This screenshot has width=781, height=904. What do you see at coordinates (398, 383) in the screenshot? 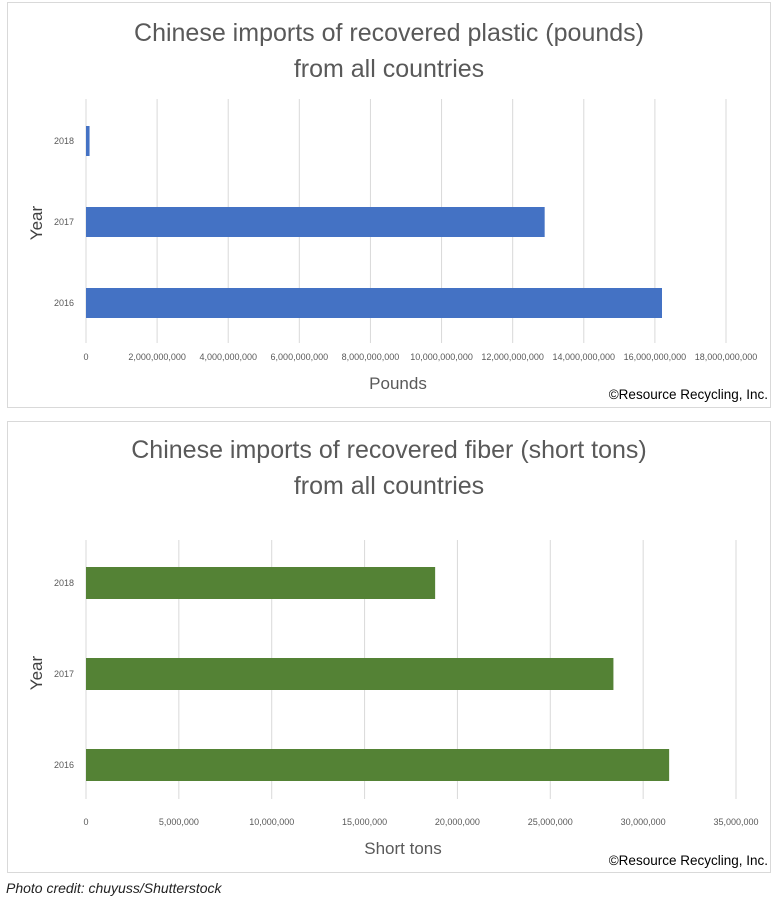
I see `plastic-x-axis-title: Pounds` at bounding box center [398, 383].